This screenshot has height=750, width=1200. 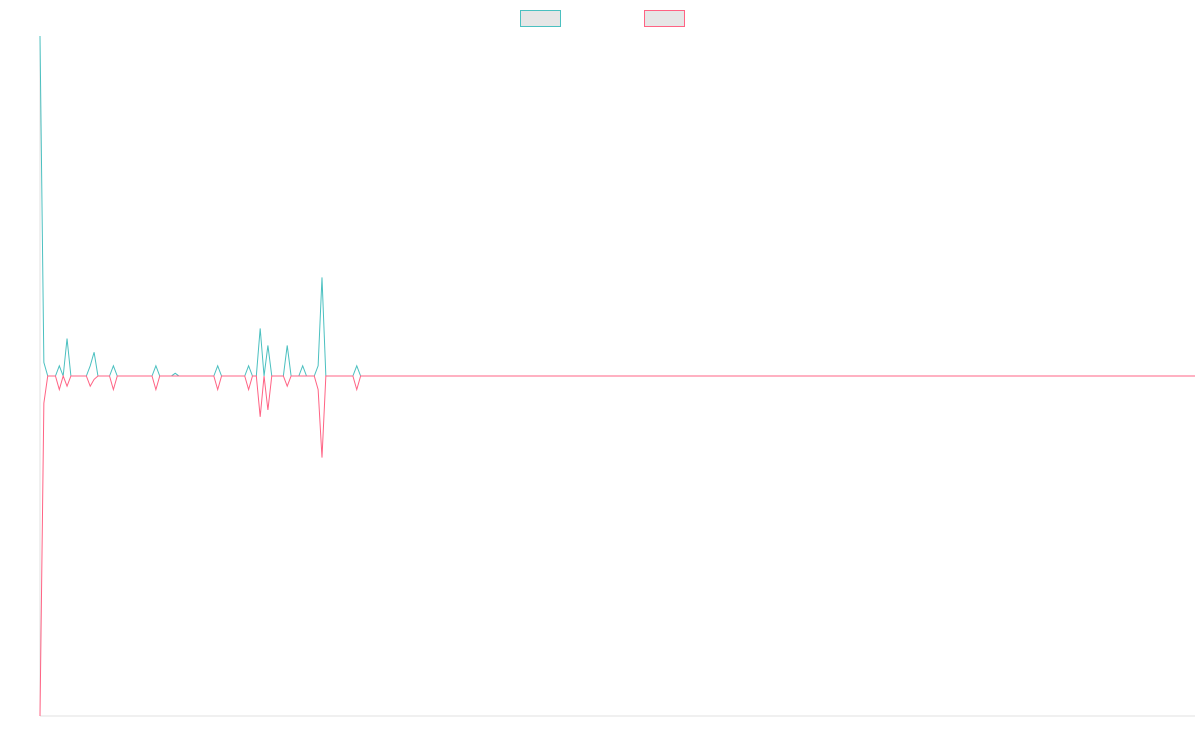 I want to click on legend, so click(x=602, y=18).